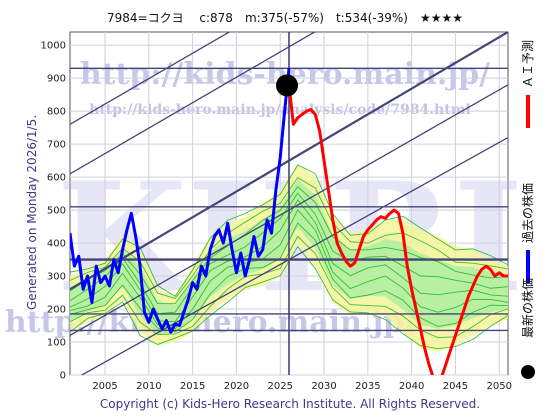 The height and width of the screenshot is (420, 560). I want to click on legend-label: 最新の株価, so click(527, 308).